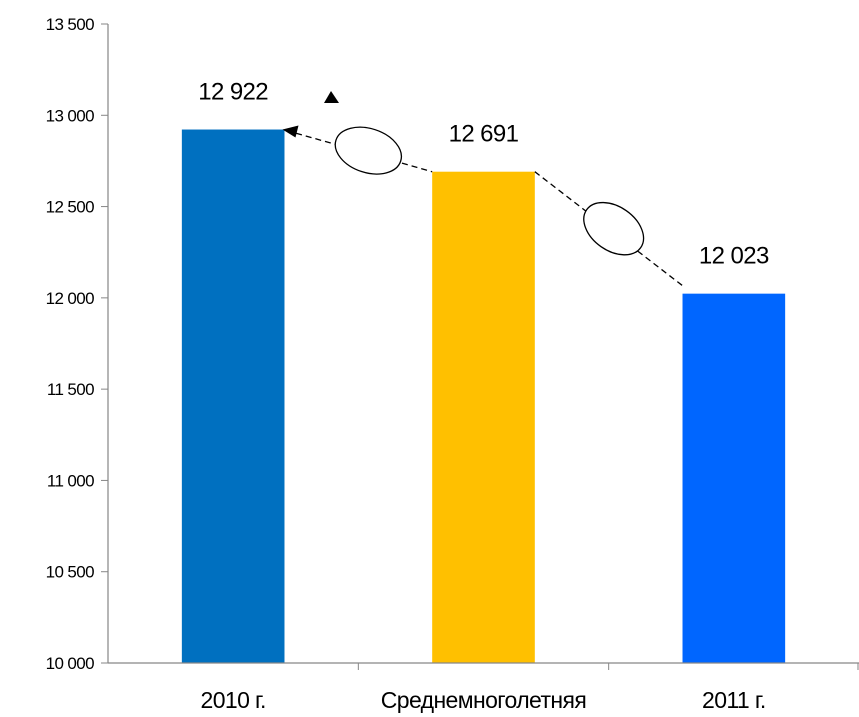  What do you see at coordinates (70, 572) in the screenshot?
I see `y-tick-label: 10 500` at bounding box center [70, 572].